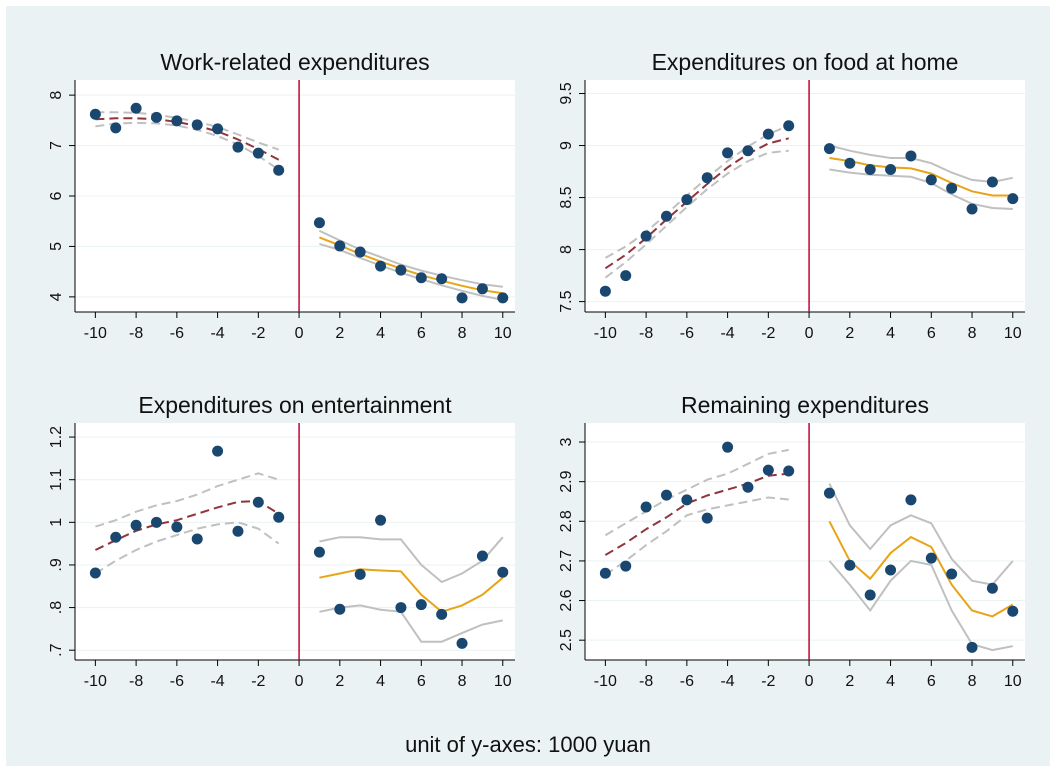 The height and width of the screenshot is (772, 1056). What do you see at coordinates (56, 246) in the screenshot?
I see `y-tick-label: 5` at bounding box center [56, 246].